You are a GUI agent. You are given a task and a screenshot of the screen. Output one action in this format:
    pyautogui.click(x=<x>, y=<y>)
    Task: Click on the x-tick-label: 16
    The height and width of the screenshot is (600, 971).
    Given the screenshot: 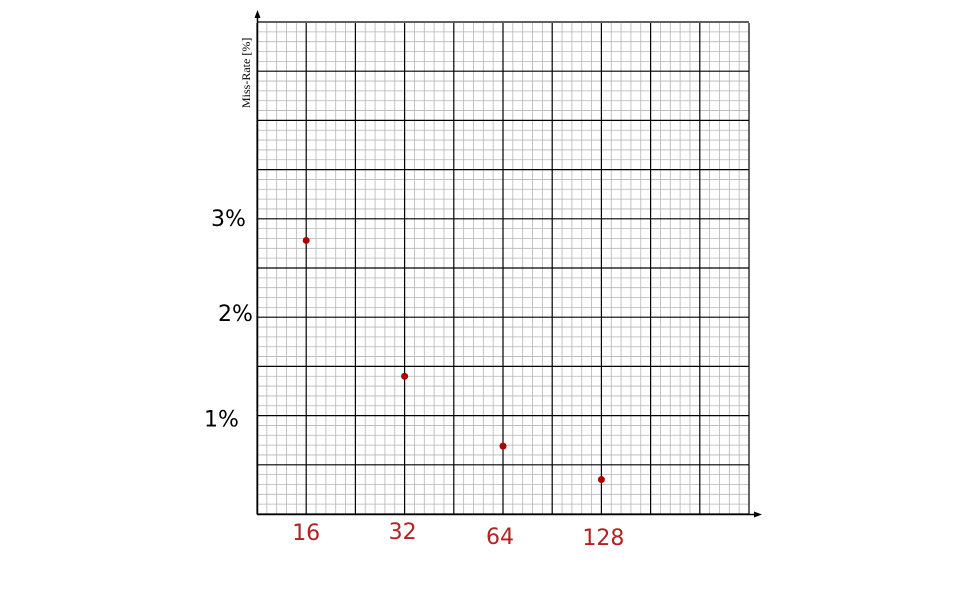 What is the action you would take?
    pyautogui.click(x=306, y=533)
    